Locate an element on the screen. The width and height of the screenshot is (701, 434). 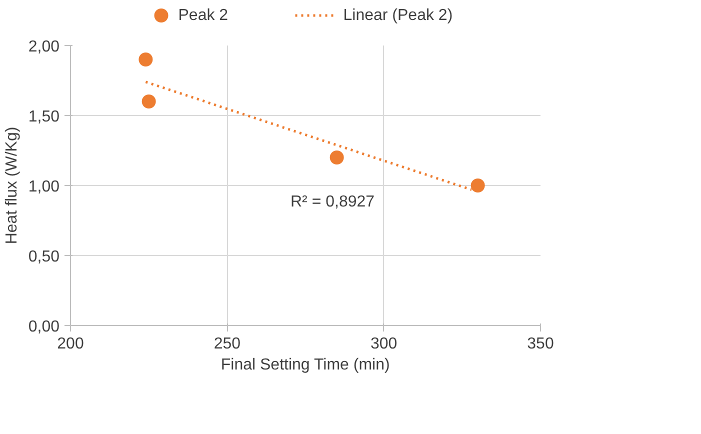
y-tick-label: 1,50 is located at coordinates (44, 117).